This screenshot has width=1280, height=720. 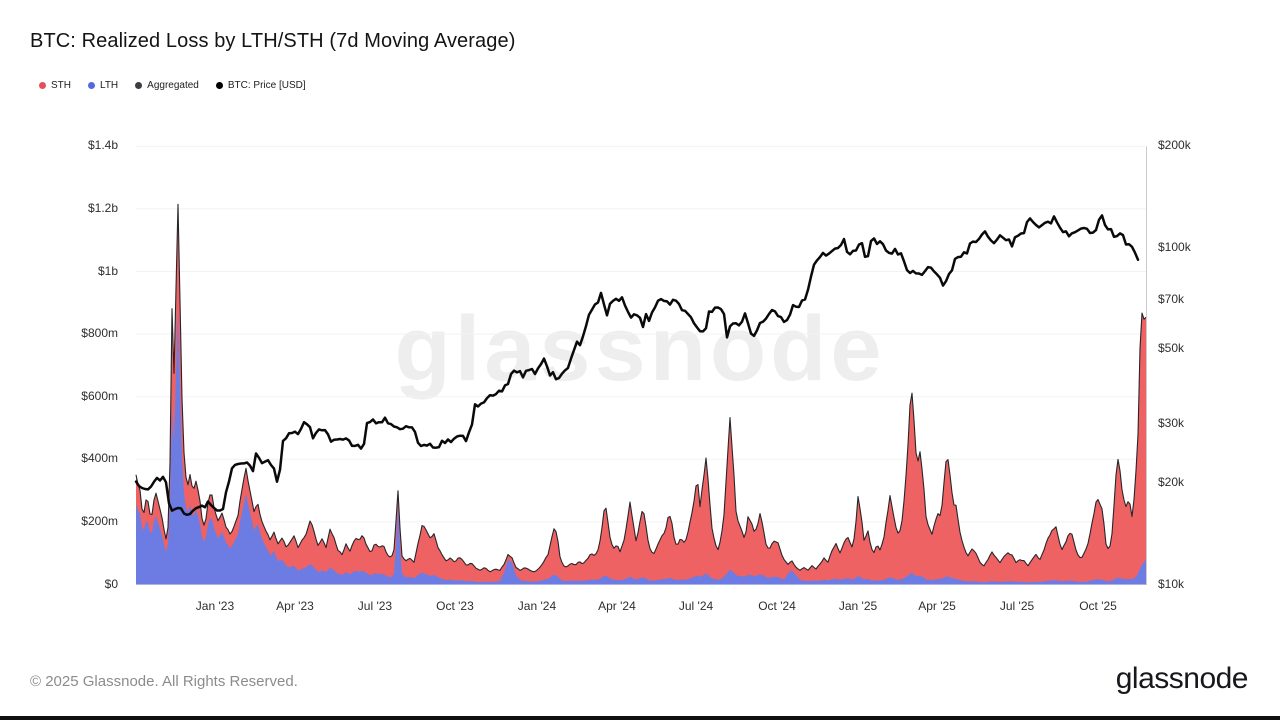 What do you see at coordinates (99, 458) in the screenshot?
I see `left-axis-tick-label: $400m` at bounding box center [99, 458].